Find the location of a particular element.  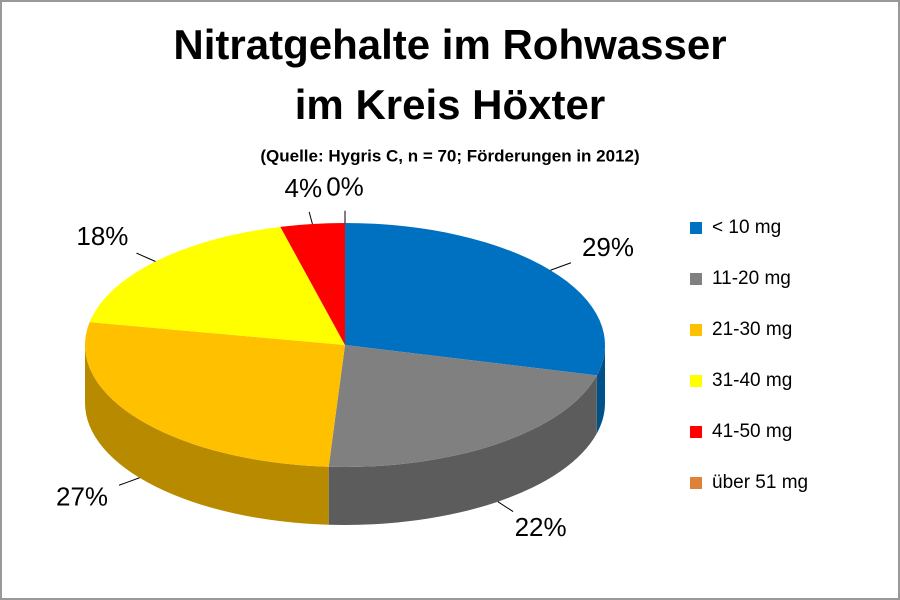

data-label: 22% is located at coordinates (541, 527).